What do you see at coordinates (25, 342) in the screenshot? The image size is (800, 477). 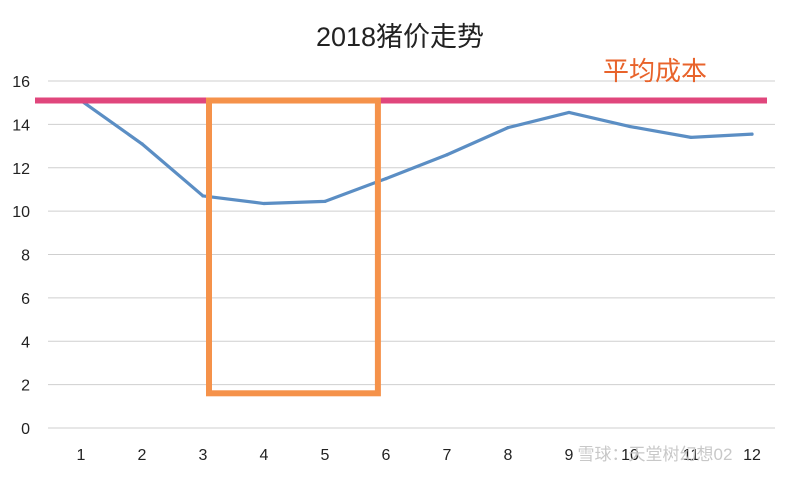 I see `y-tick-label: 4` at bounding box center [25, 342].